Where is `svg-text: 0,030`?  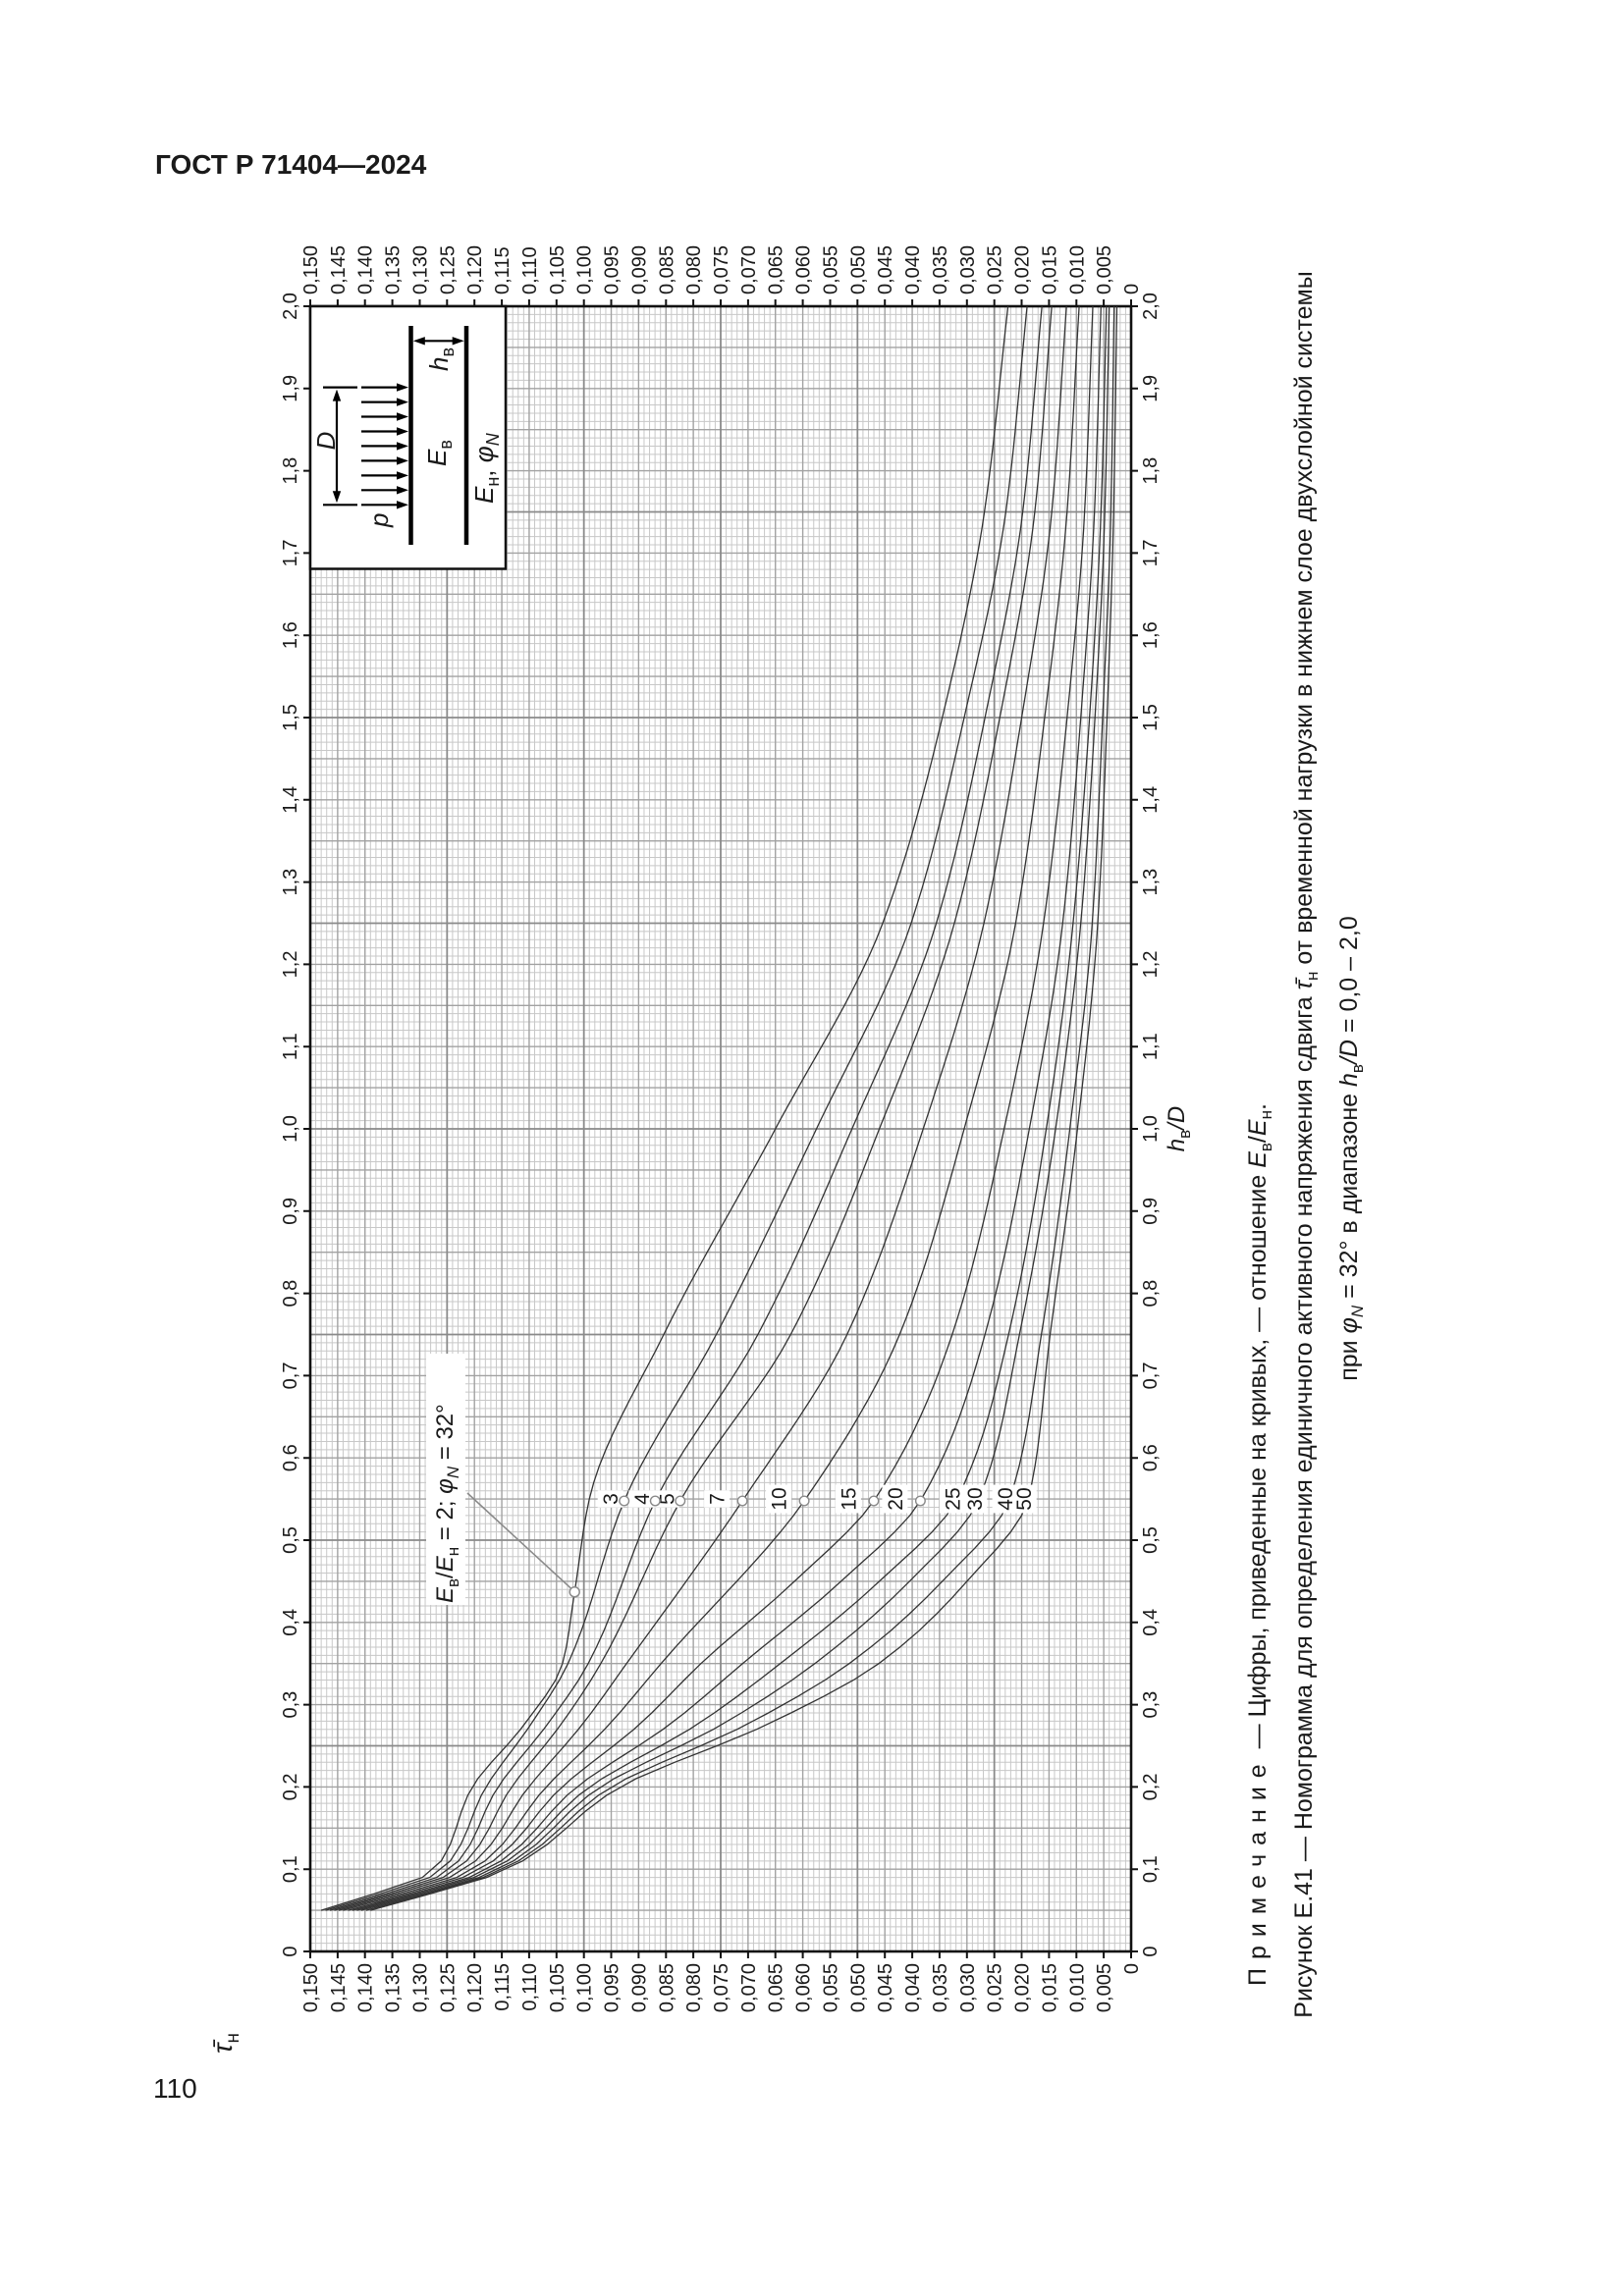 svg-text: 0,030 is located at coordinates (968, 1987).